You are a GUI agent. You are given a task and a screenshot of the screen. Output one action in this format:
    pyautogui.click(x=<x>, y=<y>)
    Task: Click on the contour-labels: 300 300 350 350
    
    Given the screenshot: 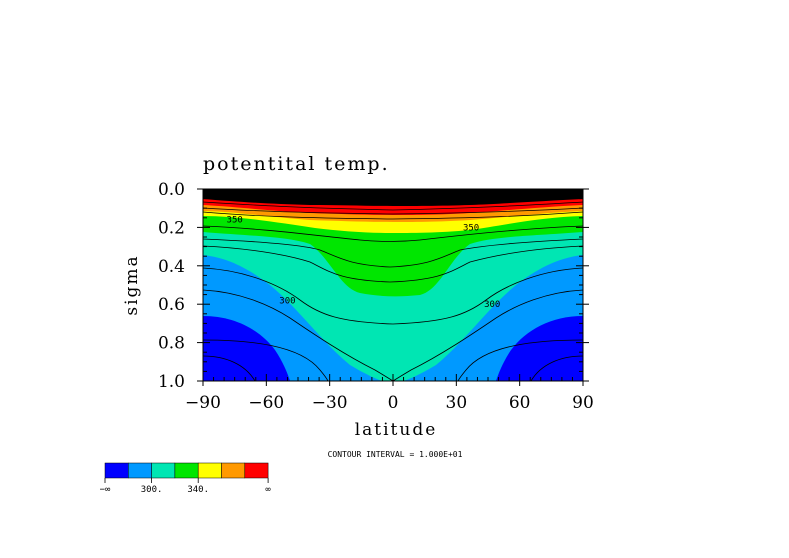 What is the action you would take?
    pyautogui.click(x=364, y=263)
    